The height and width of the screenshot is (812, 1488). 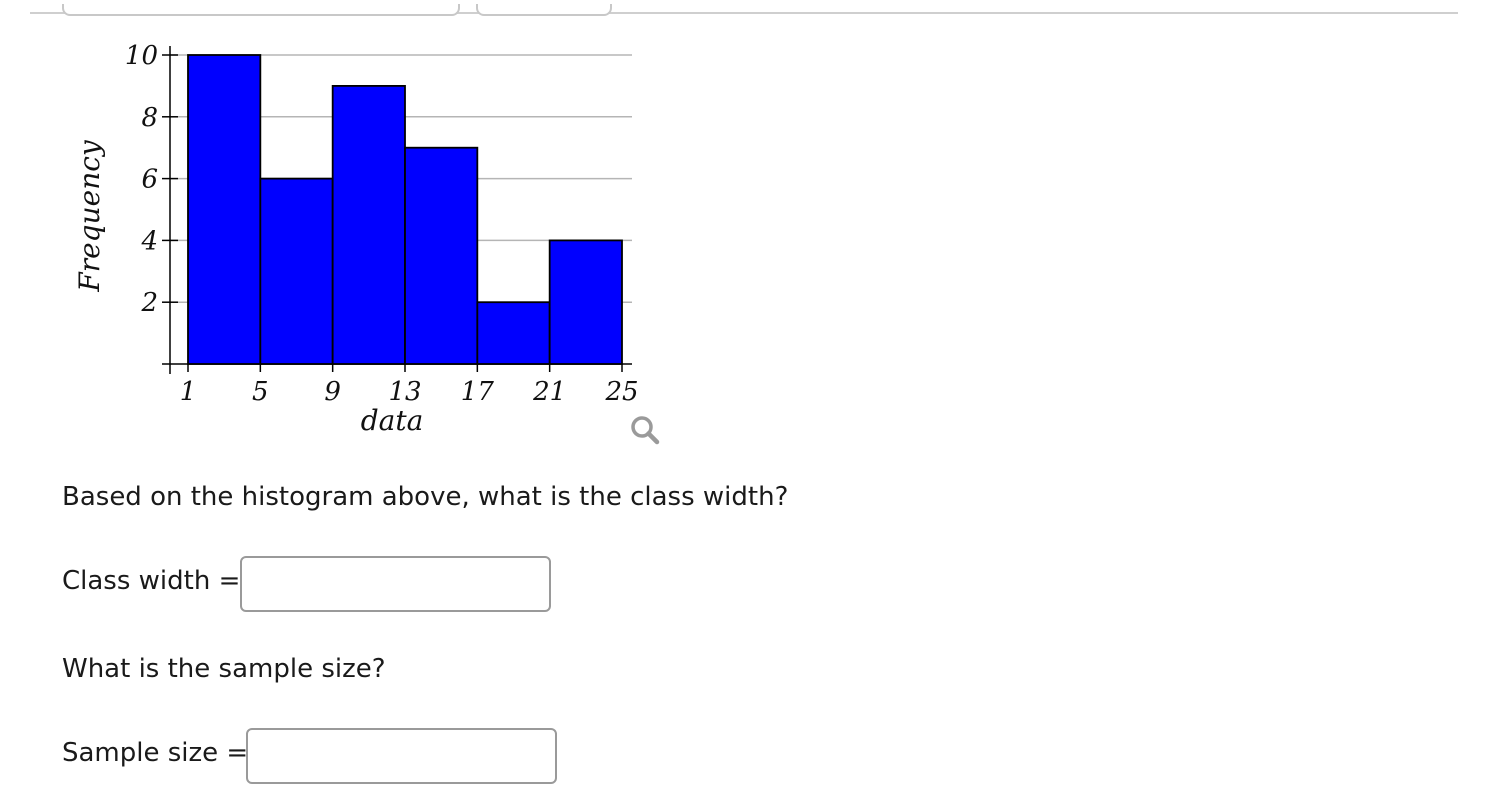 I want to click on question-sample-size: What is the sample size?, so click(x=224, y=669).